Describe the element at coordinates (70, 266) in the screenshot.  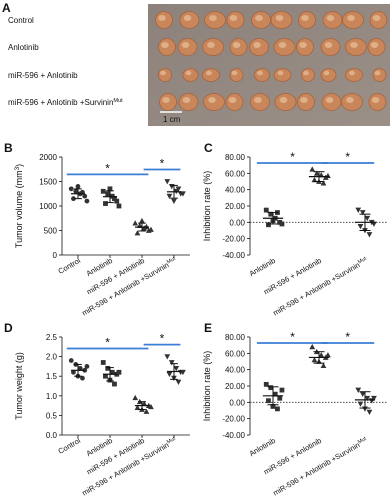
I see `x-tick-label-main: Control` at that location.